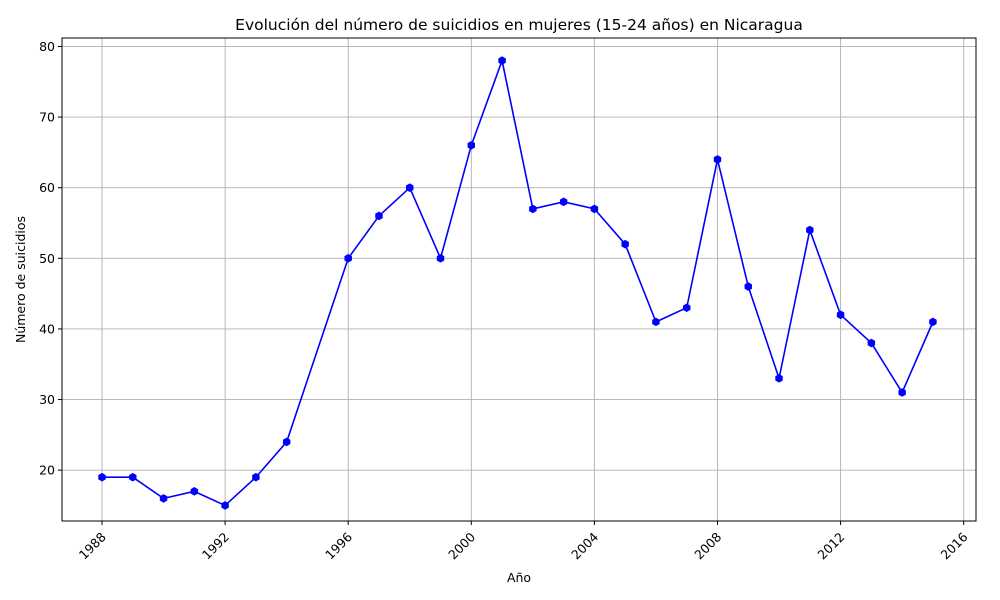  Describe the element at coordinates (584, 545) in the screenshot. I see `x-tick-label: 2004` at that location.